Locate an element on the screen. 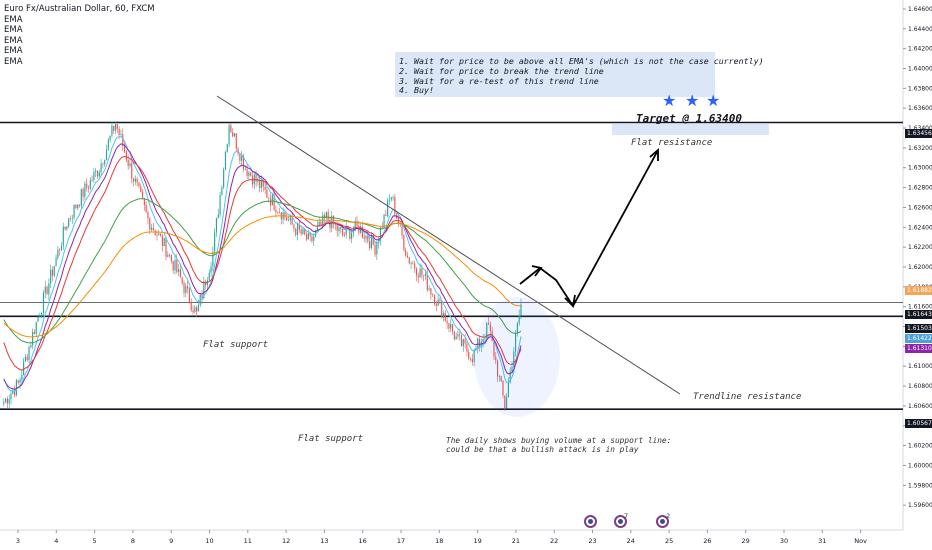  y-tick-label: 1.60000 is located at coordinates (920, 465).